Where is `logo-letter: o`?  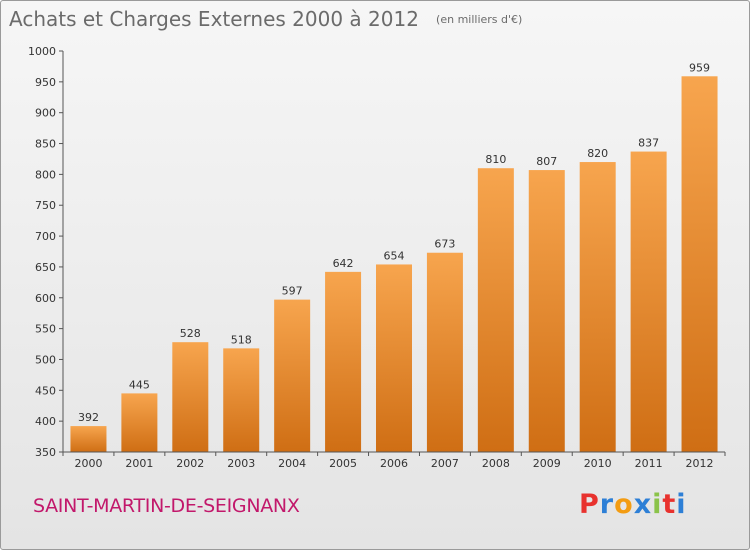 logo-letter: o is located at coordinates (624, 504).